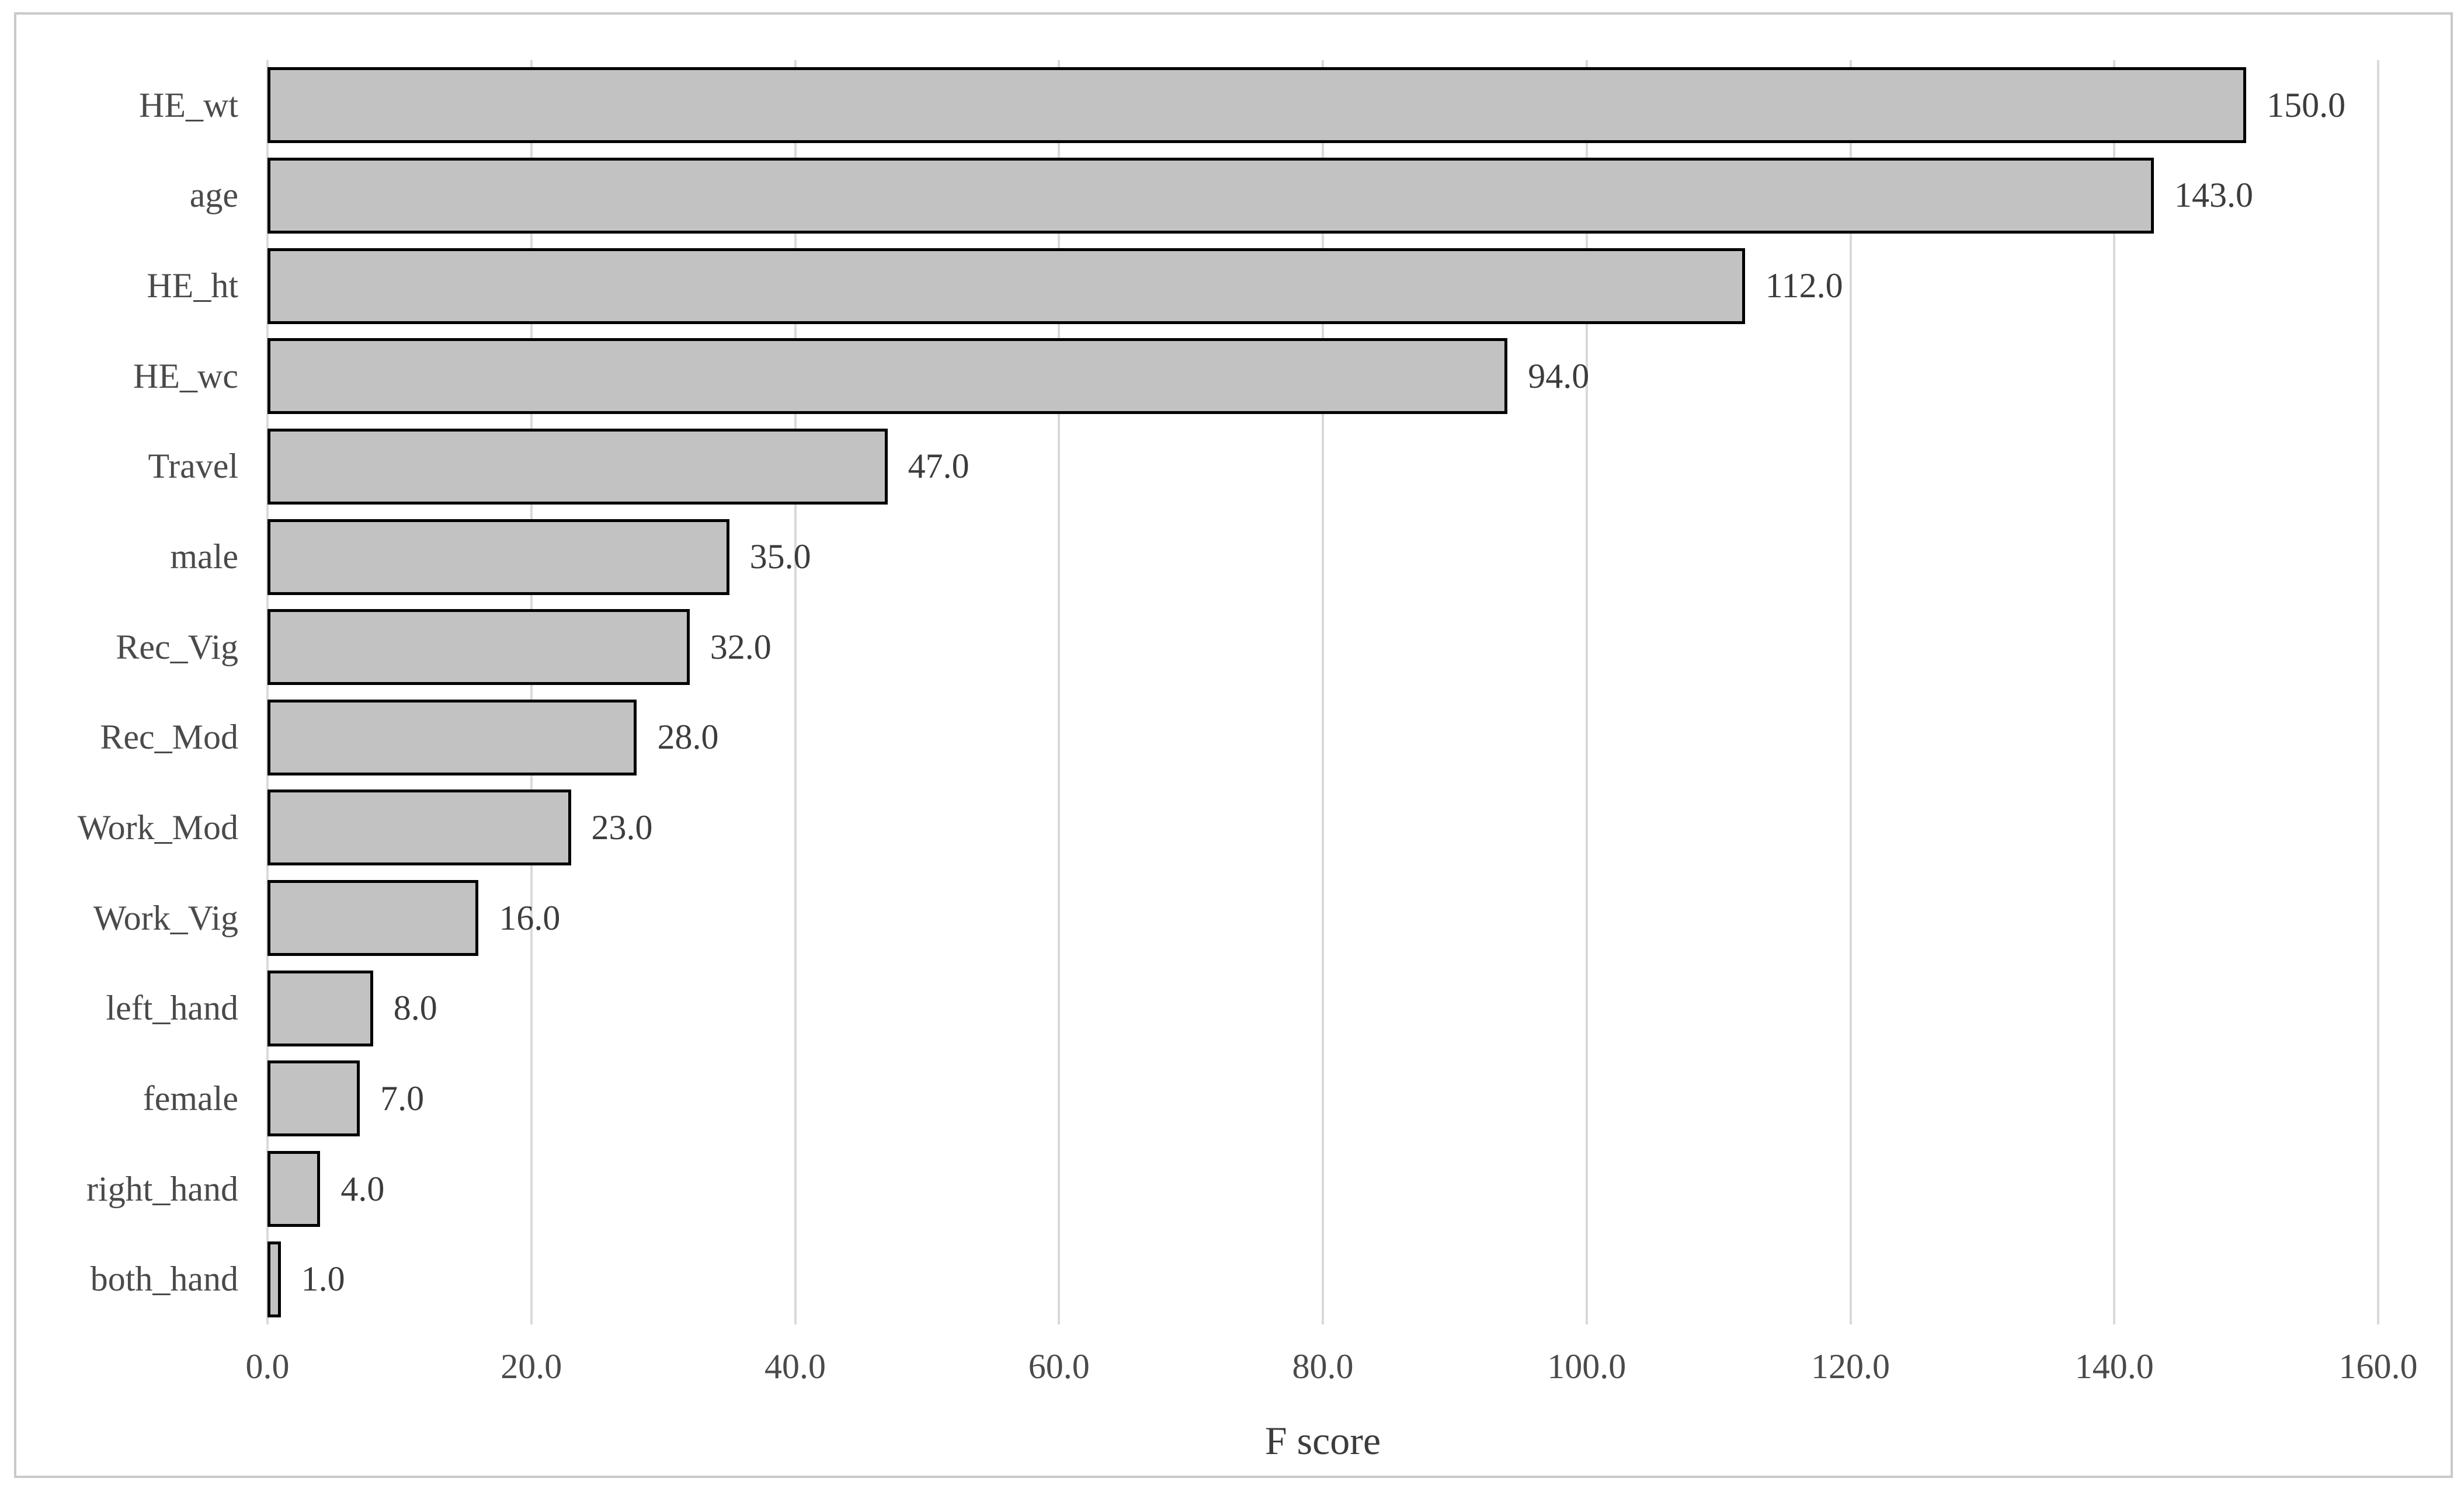 The width and height of the screenshot is (2464, 1492). I want to click on chart-row: age 143.0, so click(1232, 196).